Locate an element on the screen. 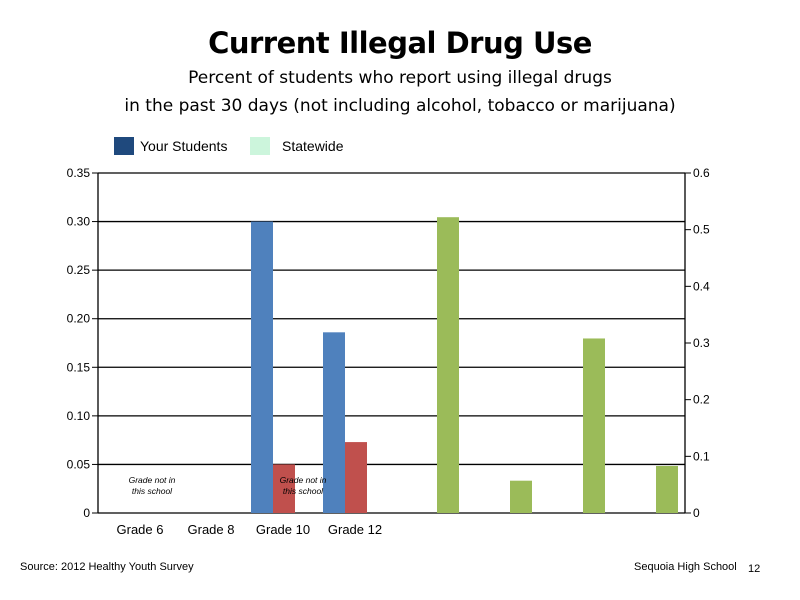 The width and height of the screenshot is (800, 600). category-label: Grade 10 is located at coordinates (283, 529).